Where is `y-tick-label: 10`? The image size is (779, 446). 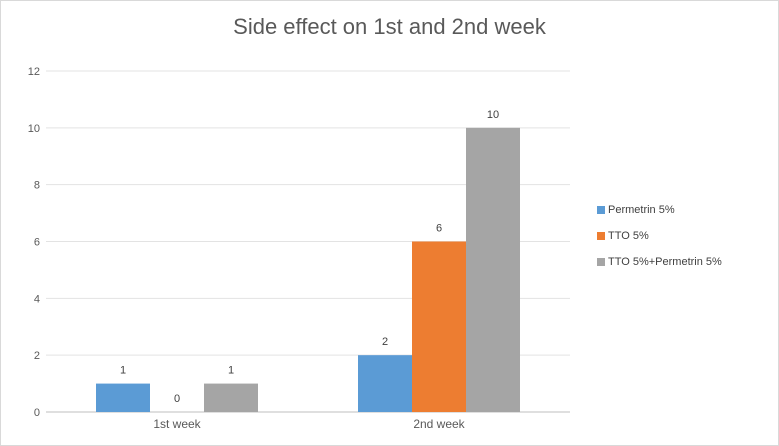 y-tick-label: 10 is located at coordinates (34, 129).